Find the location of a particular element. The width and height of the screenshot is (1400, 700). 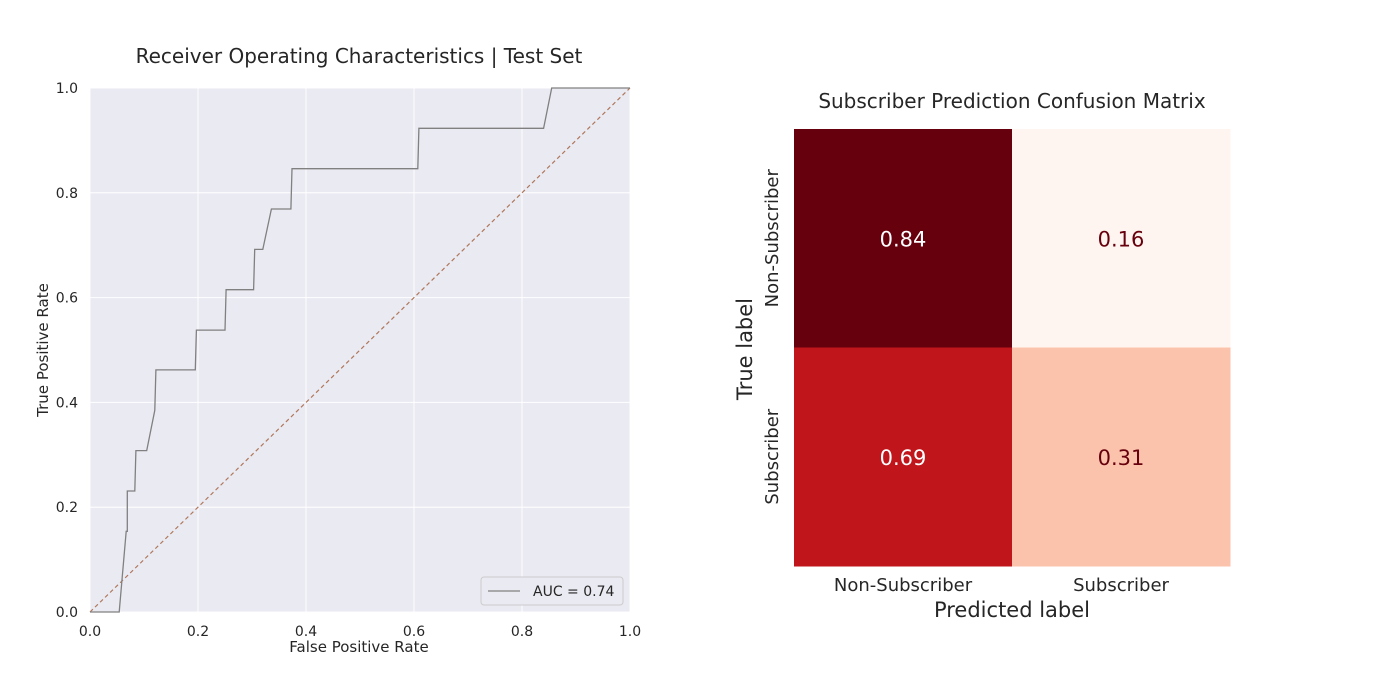

confusion-matrix-y-tick-label: Subscriber is located at coordinates (772, 456).